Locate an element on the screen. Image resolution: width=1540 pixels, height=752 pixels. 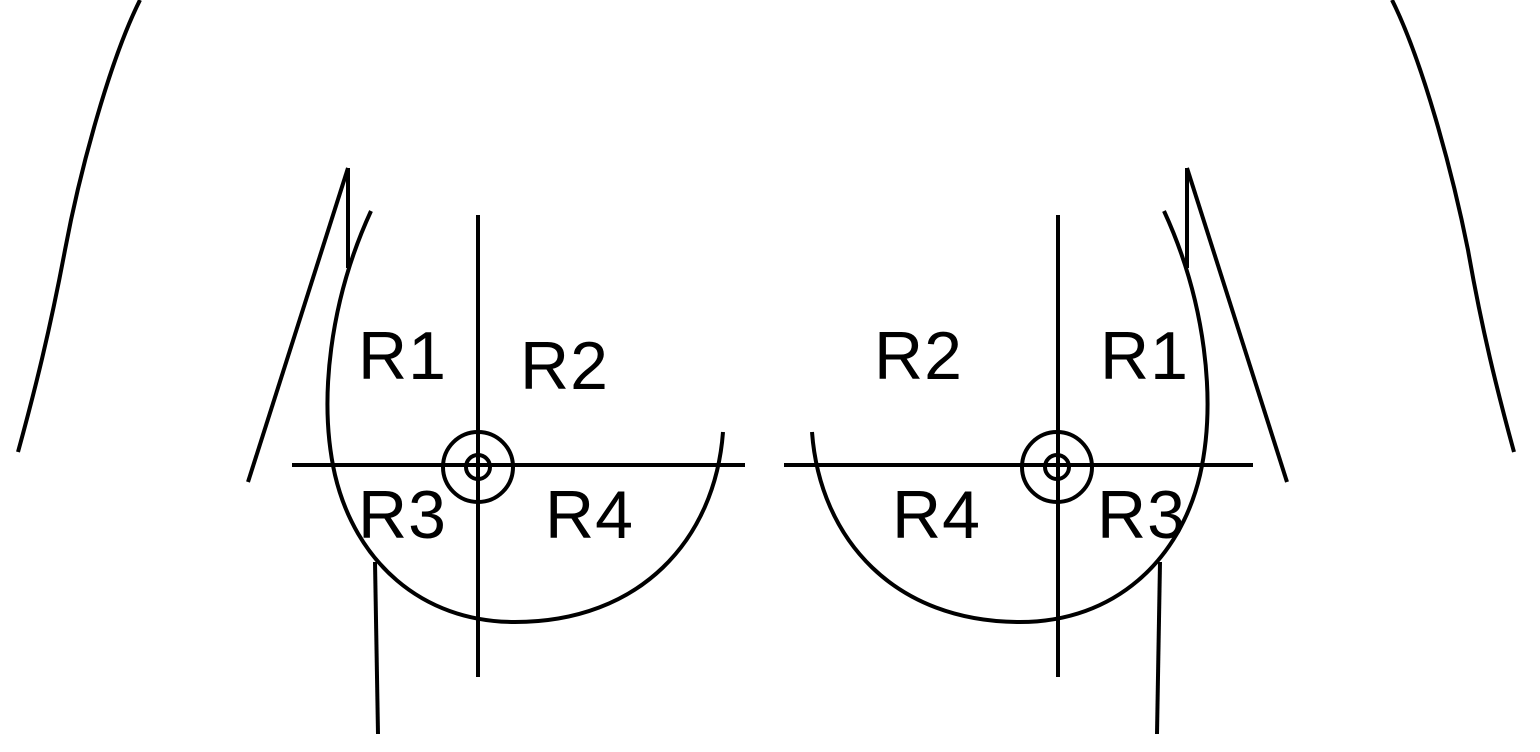
torso-left-contour is located at coordinates (79, 226).